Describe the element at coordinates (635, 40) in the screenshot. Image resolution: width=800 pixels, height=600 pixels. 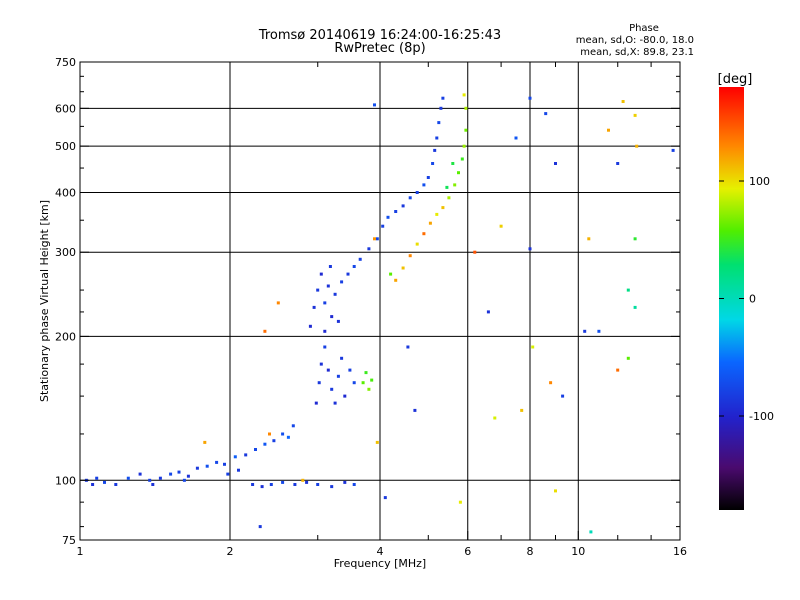
I see `stats-o-mode: mean, sd,O: -80.0, 18.0` at that location.